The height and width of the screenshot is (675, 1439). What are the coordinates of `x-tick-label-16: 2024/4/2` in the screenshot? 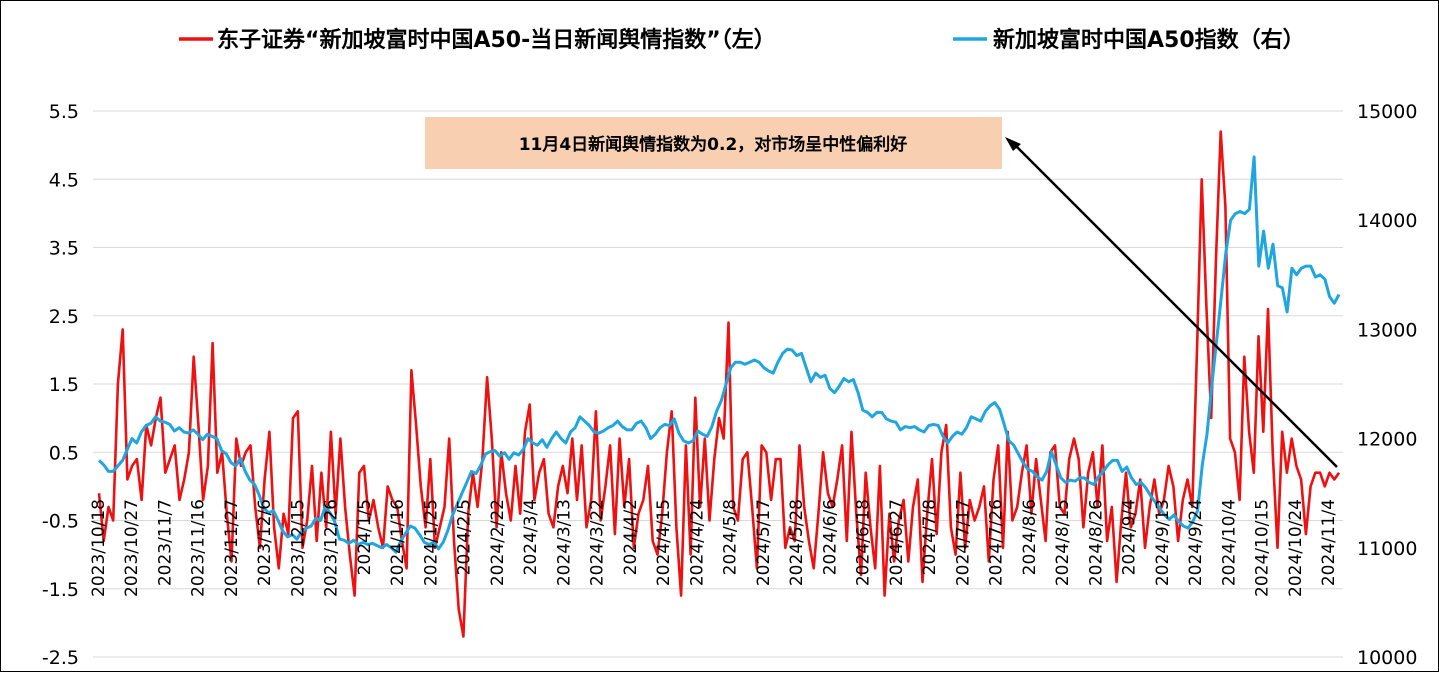 It's located at (631, 537).